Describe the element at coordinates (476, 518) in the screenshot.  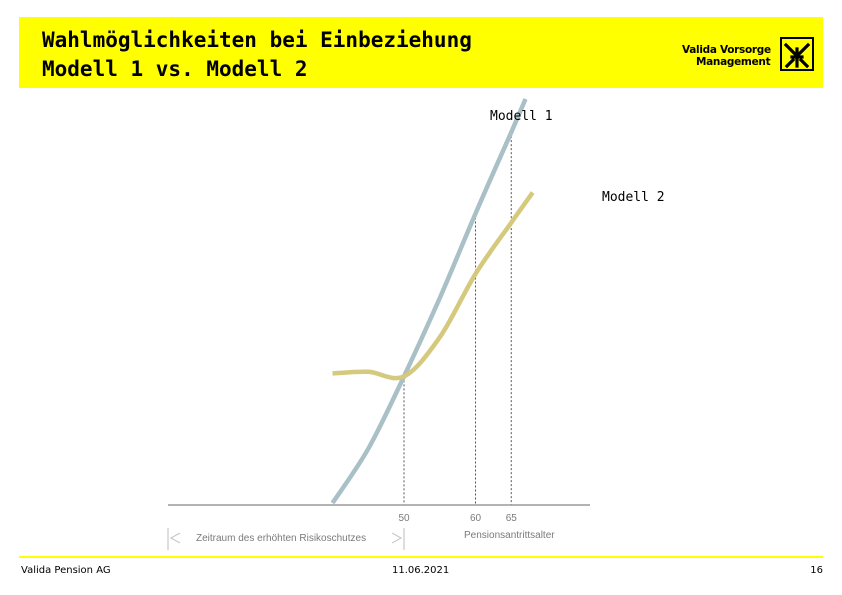
I see `x-tick-label-60: 60` at that location.